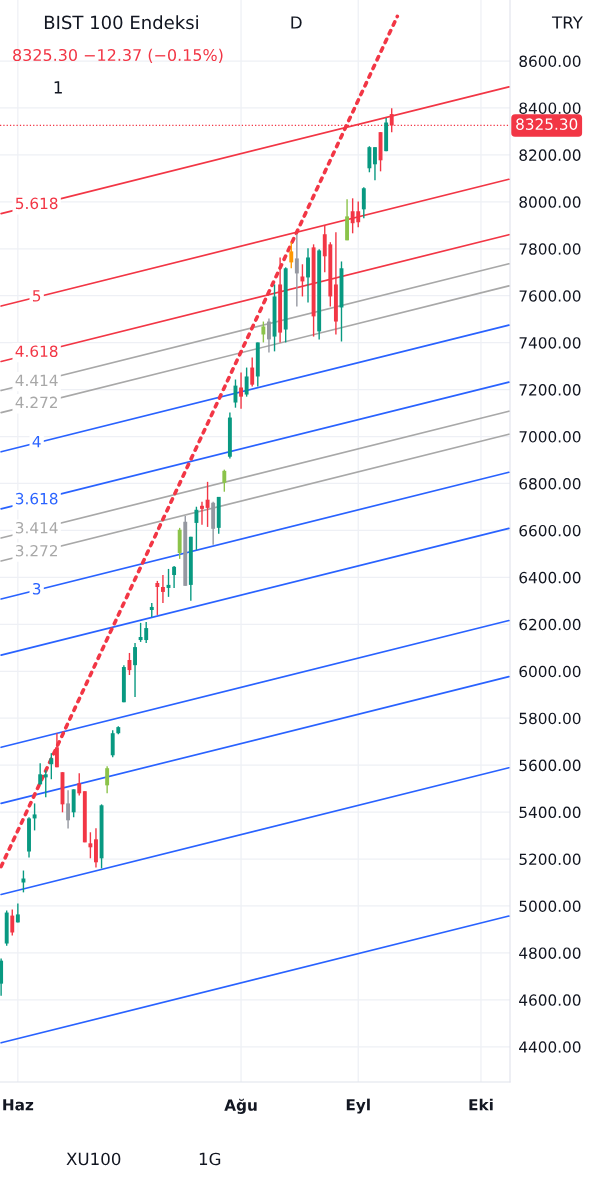 This screenshot has width=600, height=1200. What do you see at coordinates (210, 1159) in the screenshot?
I see `text: 1G` at bounding box center [210, 1159].